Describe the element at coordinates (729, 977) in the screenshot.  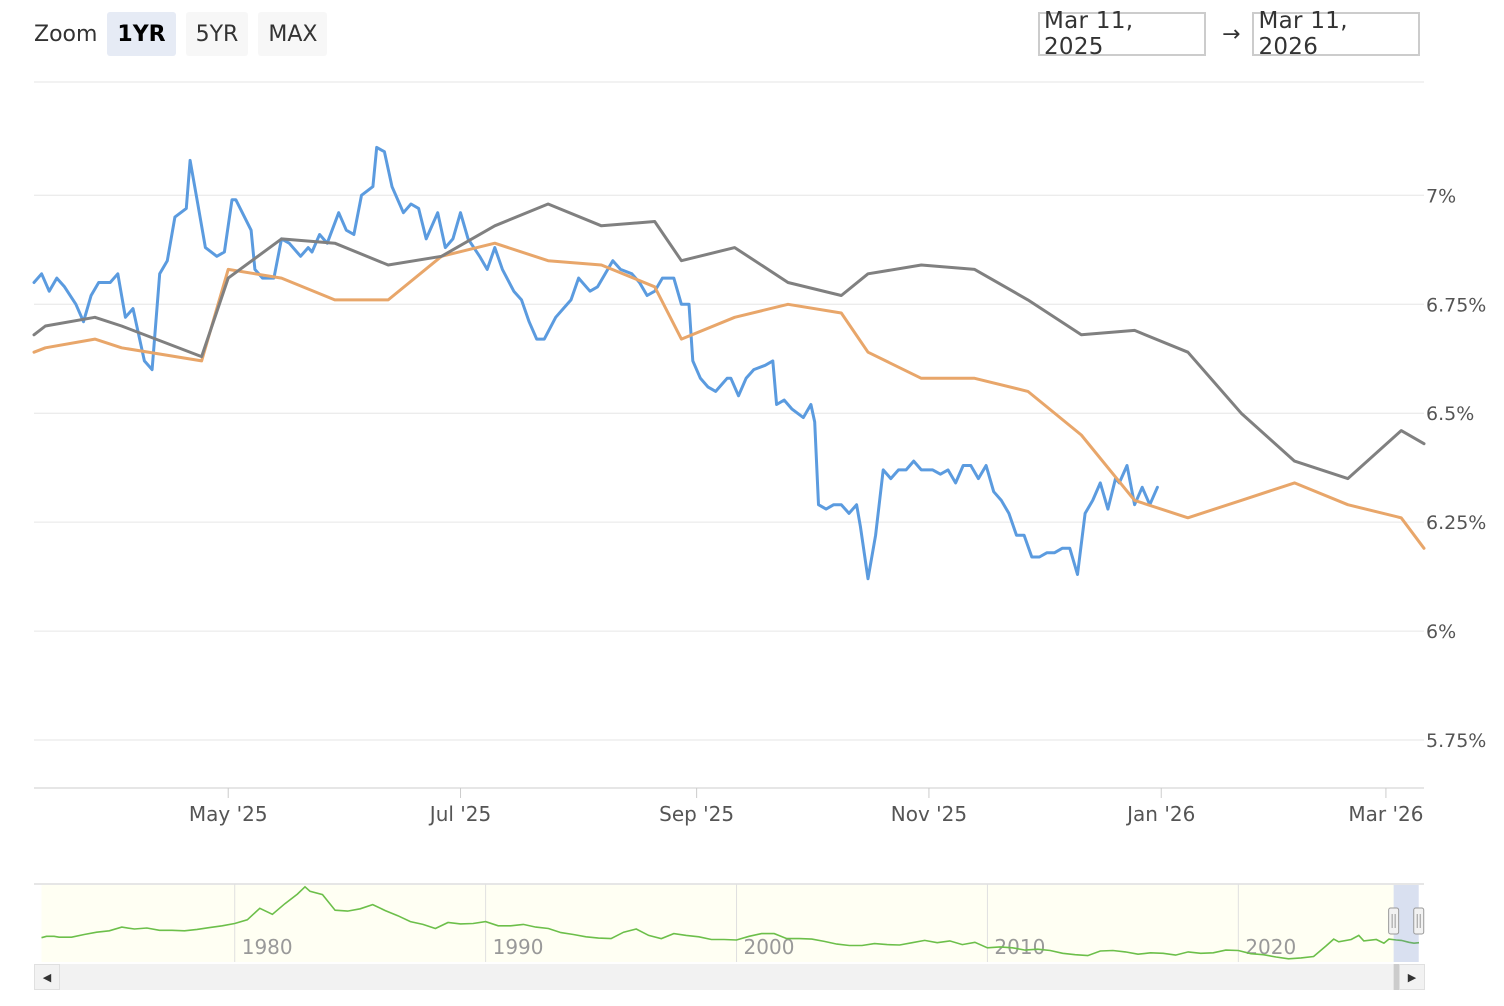
I see `scrollbar-track` at that location.